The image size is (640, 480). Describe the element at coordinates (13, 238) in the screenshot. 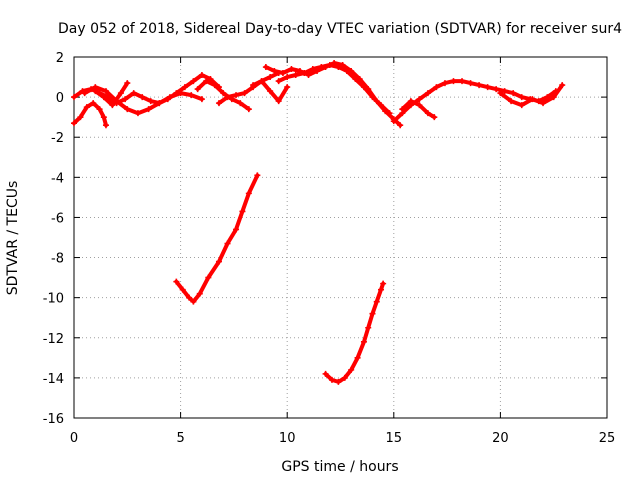

I see `y-axis-title: SDTVAR / TECUs` at that location.